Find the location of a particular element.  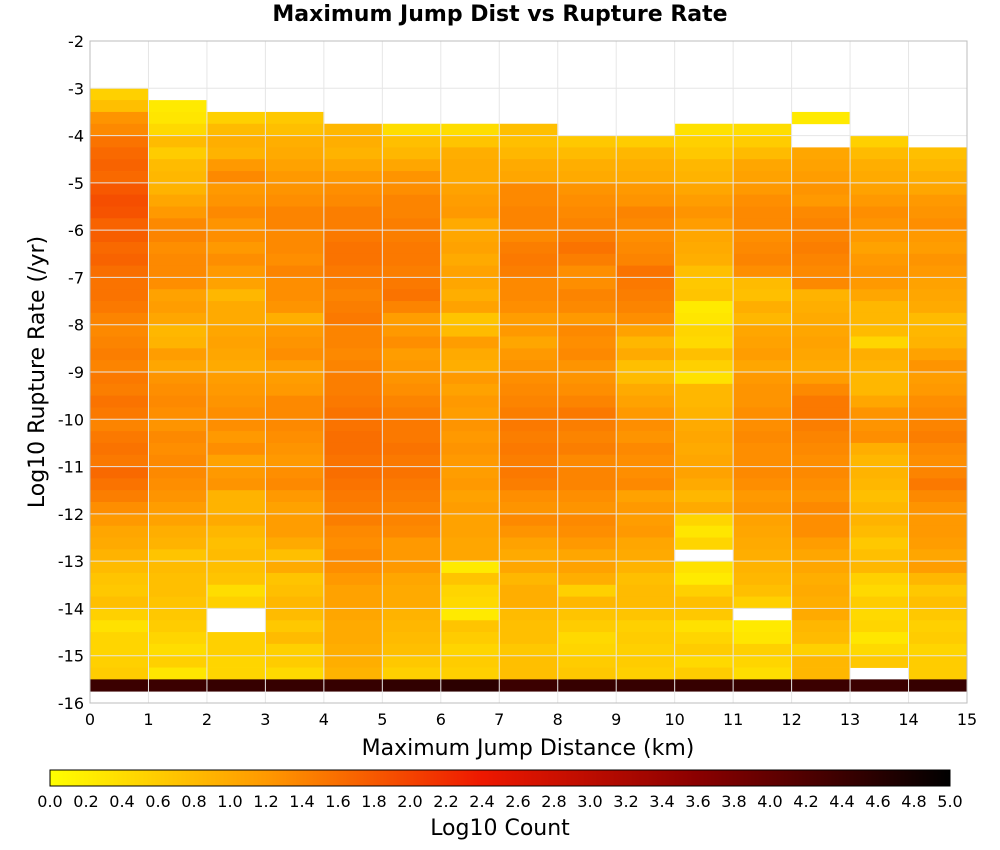

x-tick-label: 0 is located at coordinates (90, 719).